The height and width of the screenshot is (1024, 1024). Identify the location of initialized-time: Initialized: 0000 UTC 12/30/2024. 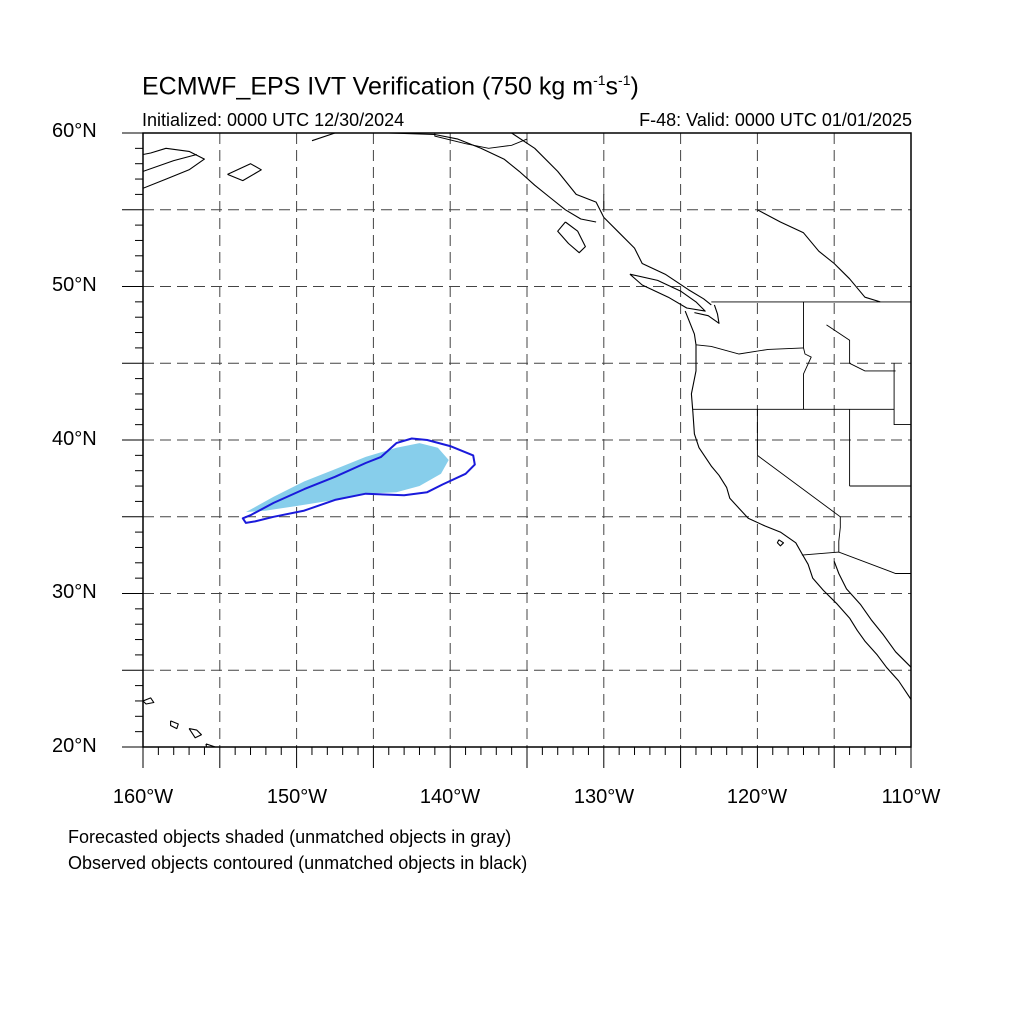
(273, 120).